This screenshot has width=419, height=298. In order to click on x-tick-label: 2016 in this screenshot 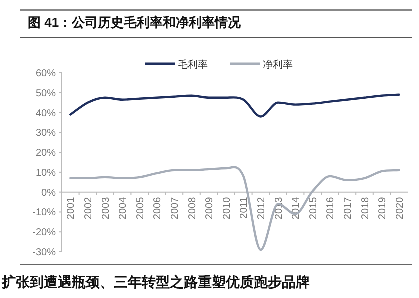, I will do `click(331, 208)`.